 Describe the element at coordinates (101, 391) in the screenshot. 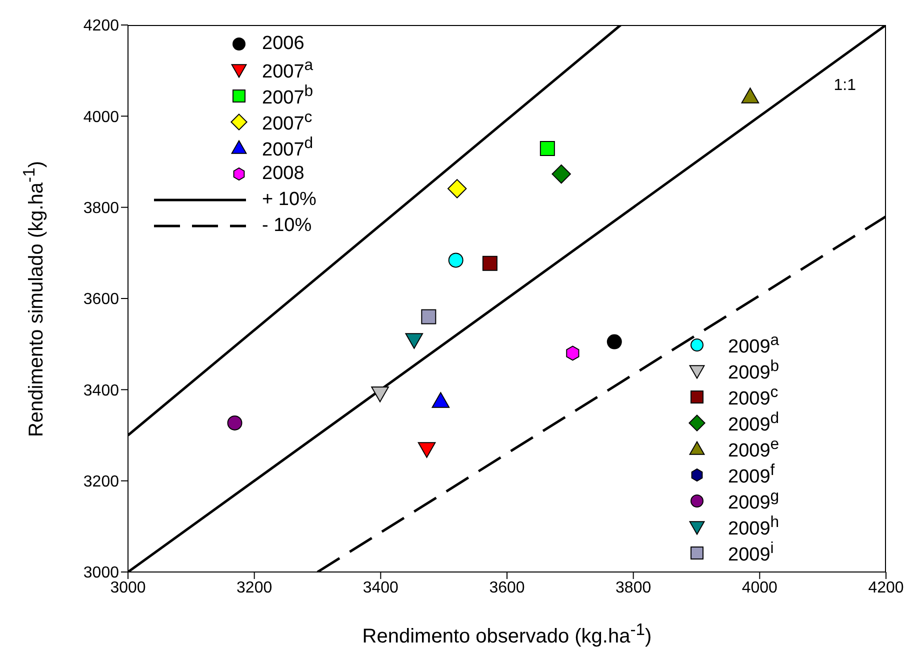

I see `y-tick-label: 3400` at that location.